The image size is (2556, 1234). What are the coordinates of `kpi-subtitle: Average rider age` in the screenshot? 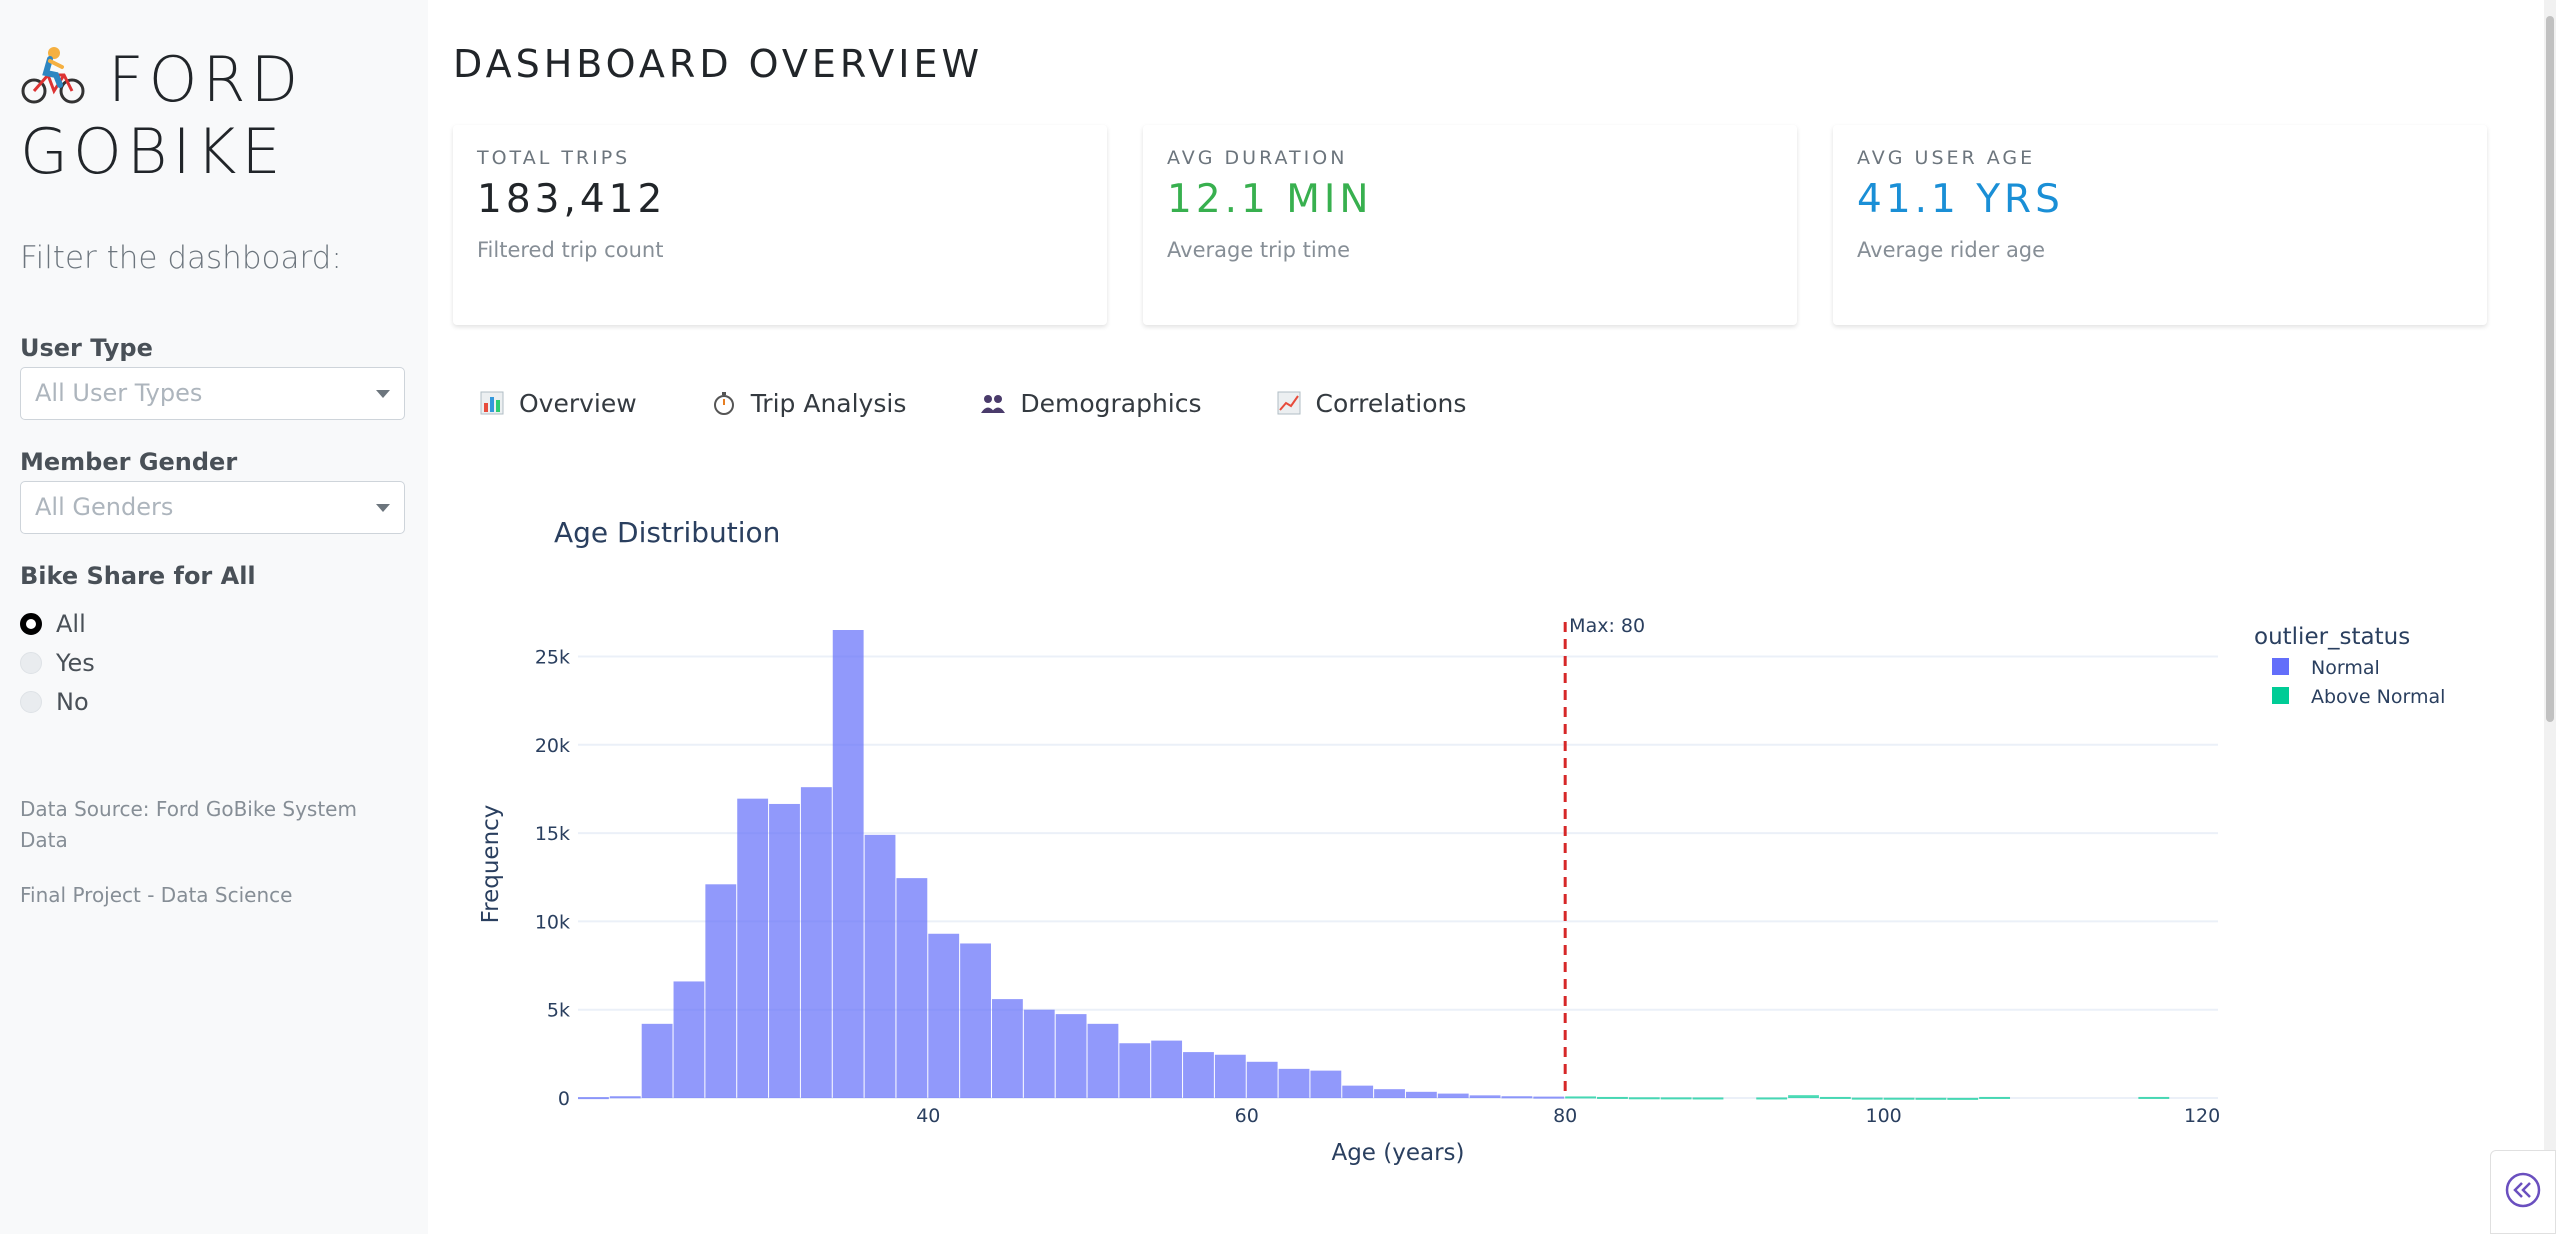 It's located at (1951, 250).